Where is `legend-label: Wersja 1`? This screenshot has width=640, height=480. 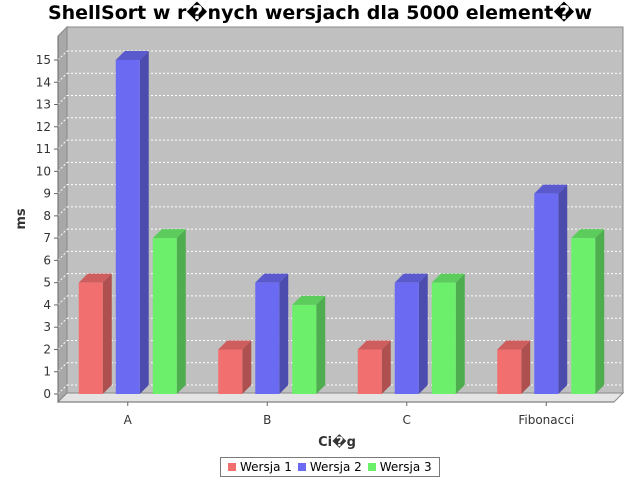 legend-label: Wersja 1 is located at coordinates (266, 467).